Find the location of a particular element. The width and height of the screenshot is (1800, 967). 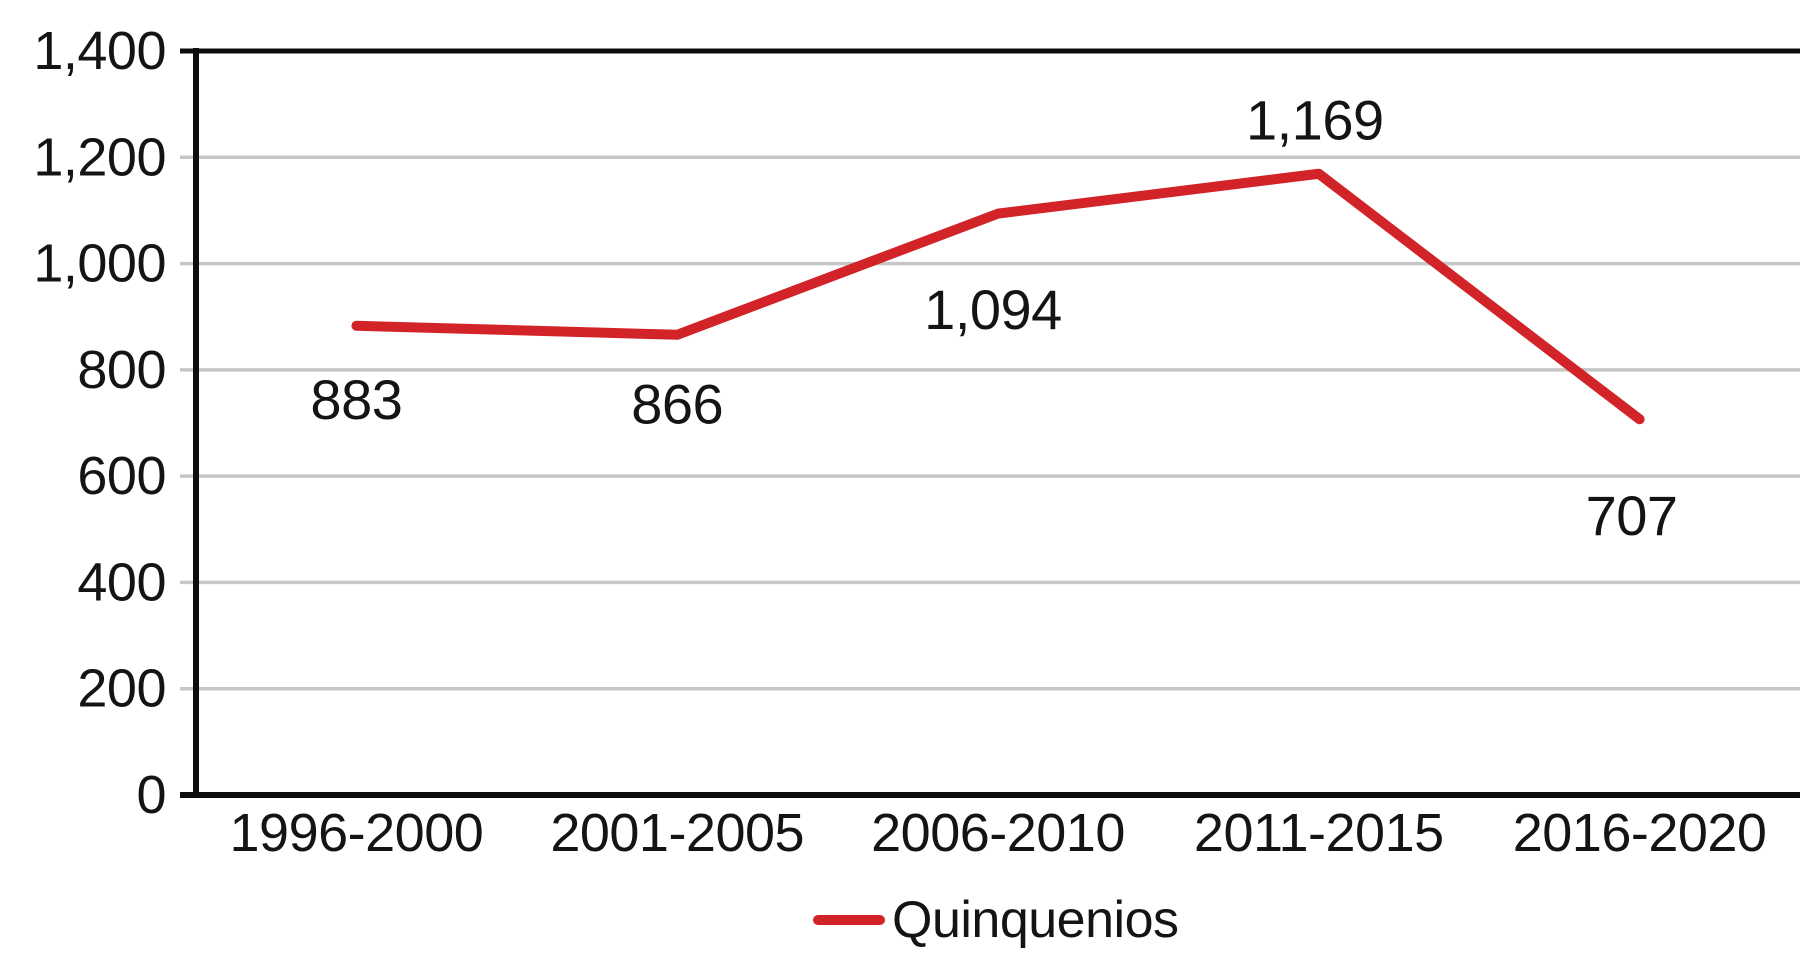

y-tick-label: 600 is located at coordinates (121, 476).